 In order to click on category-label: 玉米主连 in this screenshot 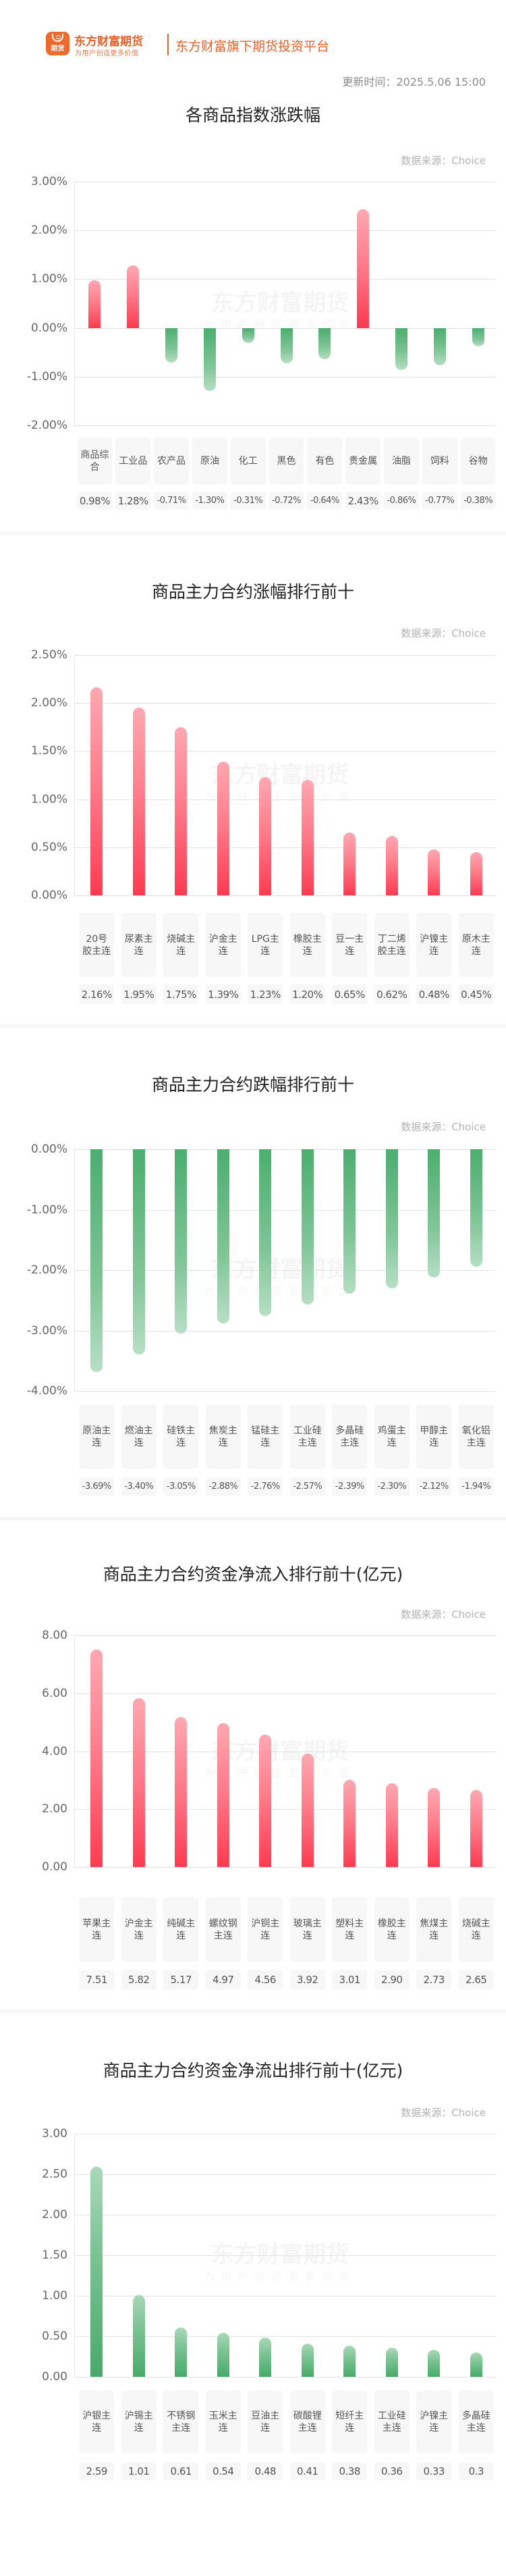, I will do `click(223, 2421)`.